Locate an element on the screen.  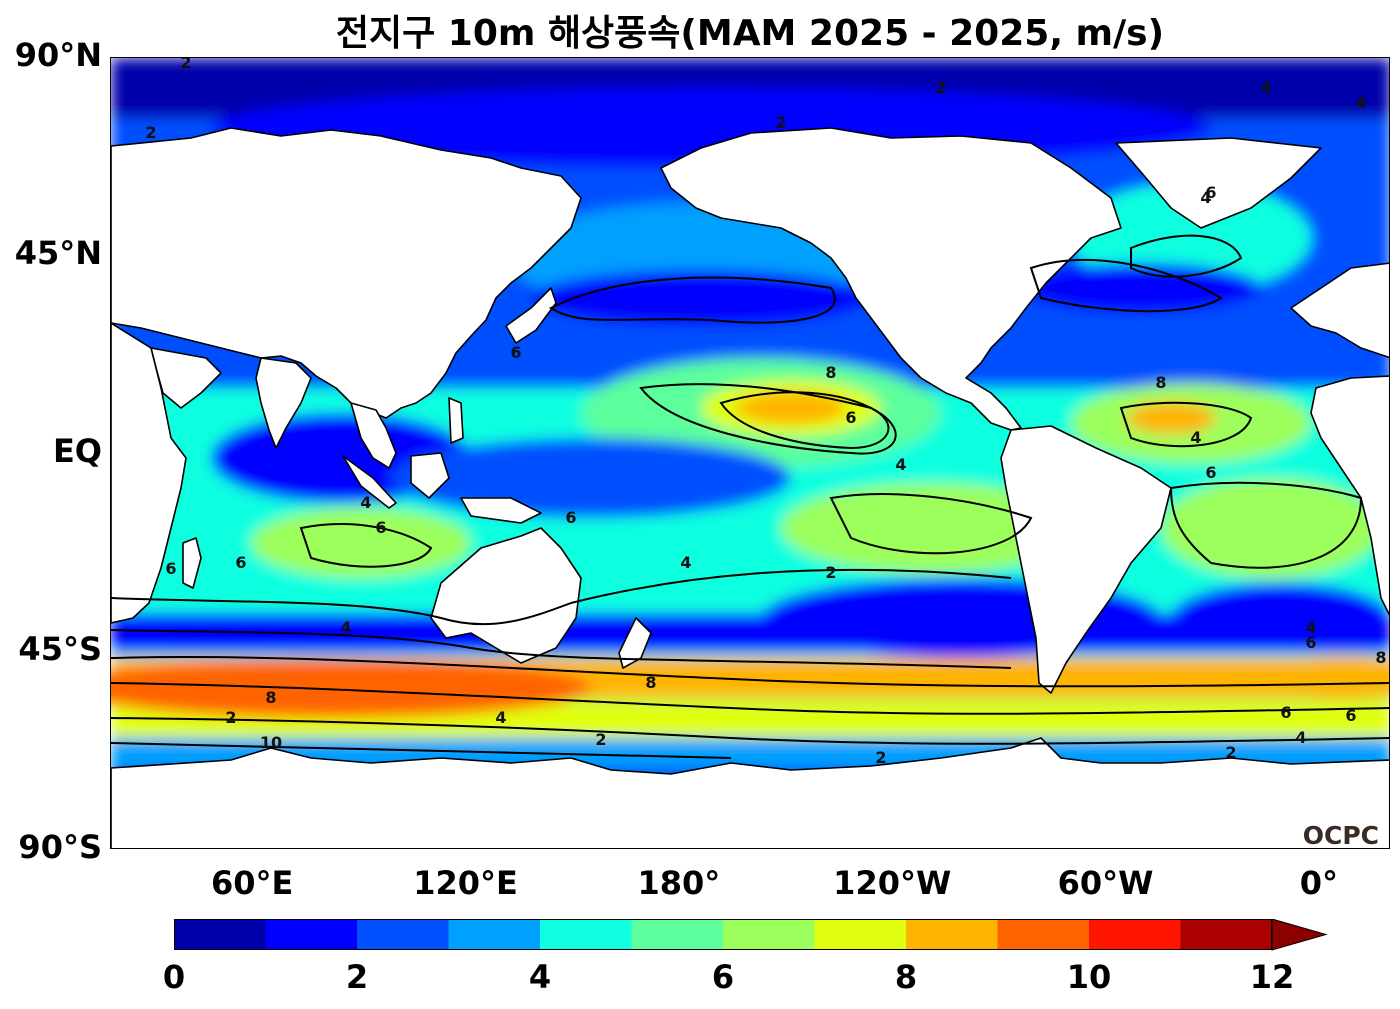
latitude-tick-label: 90°S is located at coordinates (60, 847).